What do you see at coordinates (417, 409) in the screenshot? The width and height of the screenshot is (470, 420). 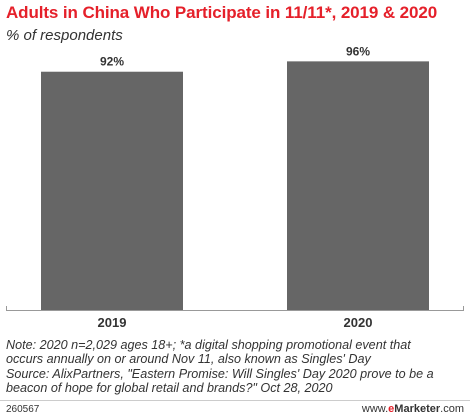 I see `brand-name: Marketer` at bounding box center [417, 409].